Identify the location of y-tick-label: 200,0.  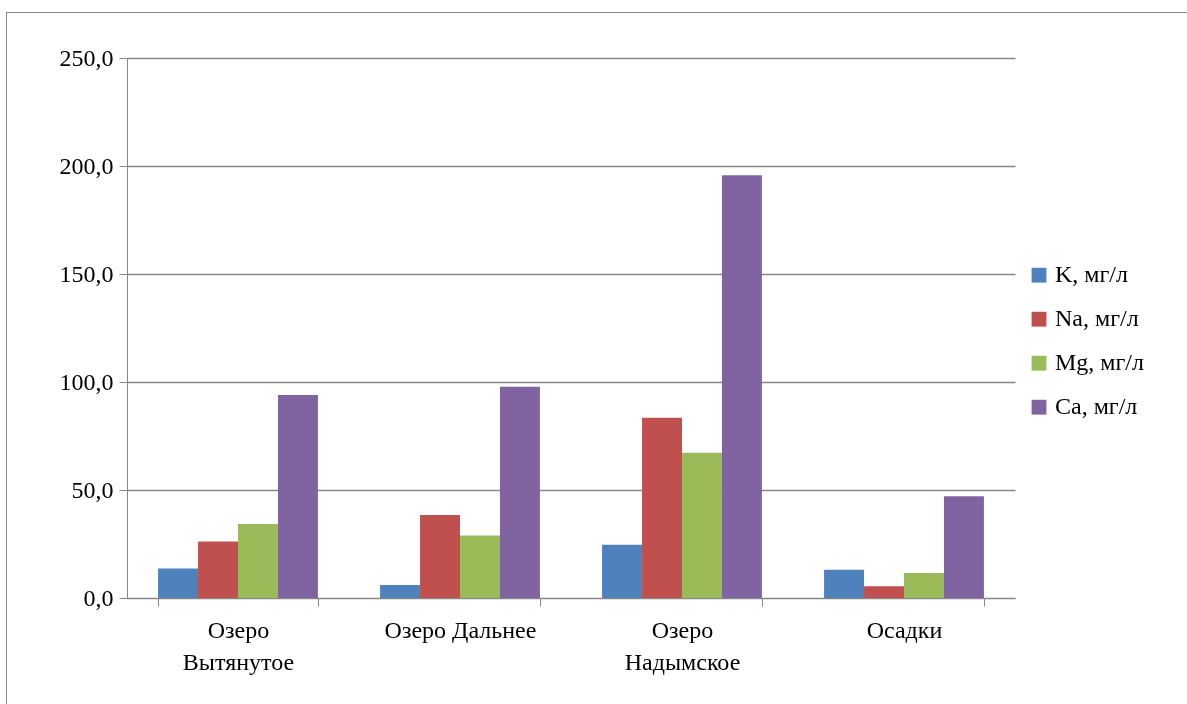
(86, 165).